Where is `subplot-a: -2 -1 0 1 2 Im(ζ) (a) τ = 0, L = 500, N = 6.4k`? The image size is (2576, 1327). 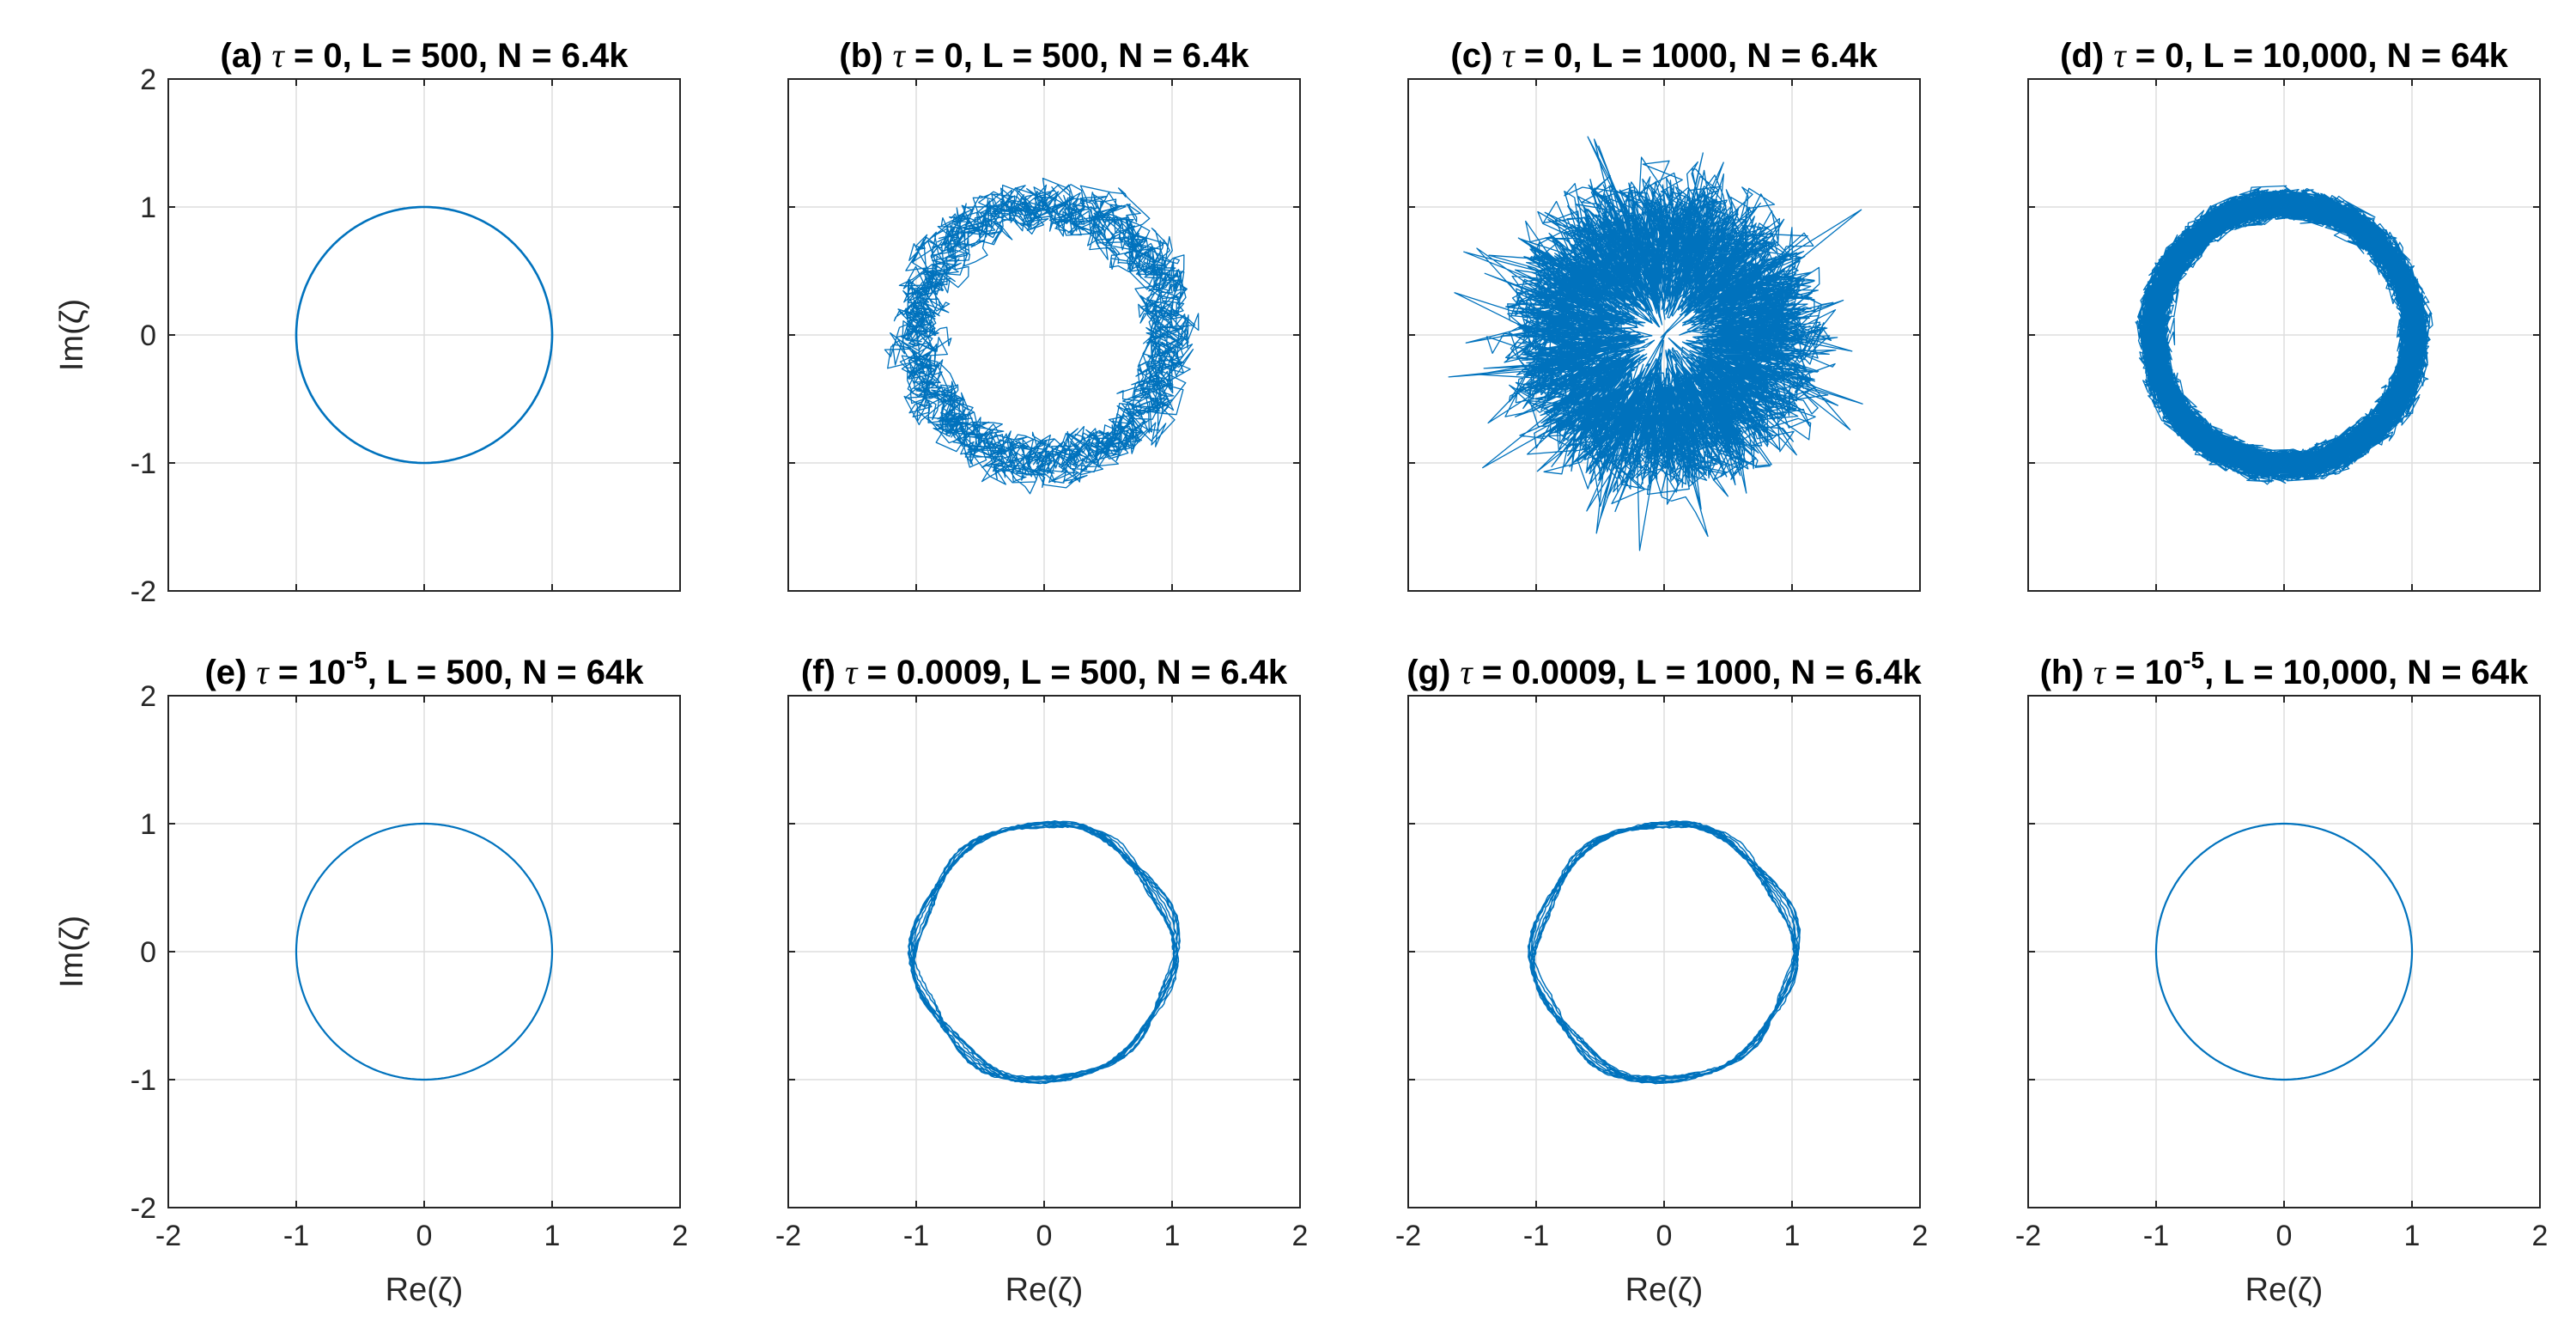
subplot-a: -2 -1 0 1 2 Im(ζ) (a) τ = 0, L = 500, N = 6.4k is located at coordinates (367, 322).